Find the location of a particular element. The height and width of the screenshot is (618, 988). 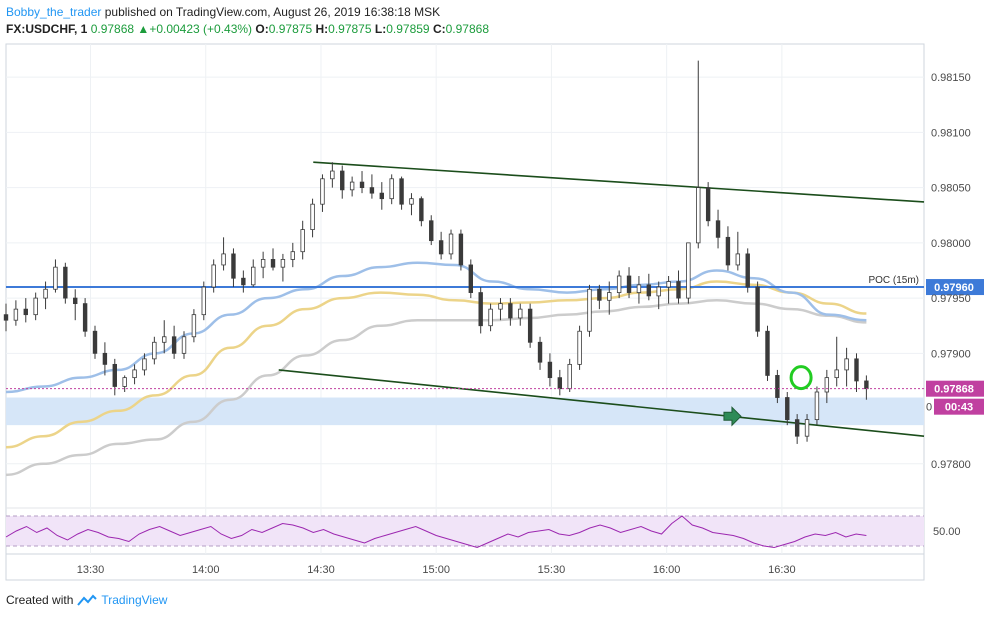

poc-price-label: 0.97960 is located at coordinates (954, 288).